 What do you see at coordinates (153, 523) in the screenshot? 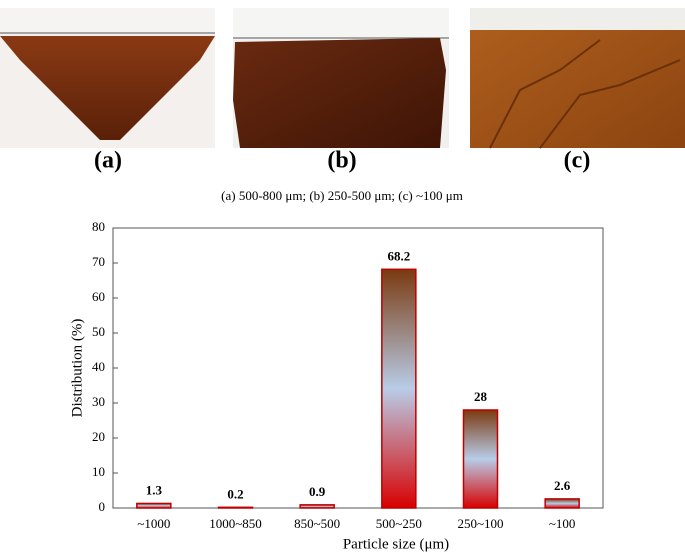
I see `x-tick-label: ~1000` at bounding box center [153, 523].